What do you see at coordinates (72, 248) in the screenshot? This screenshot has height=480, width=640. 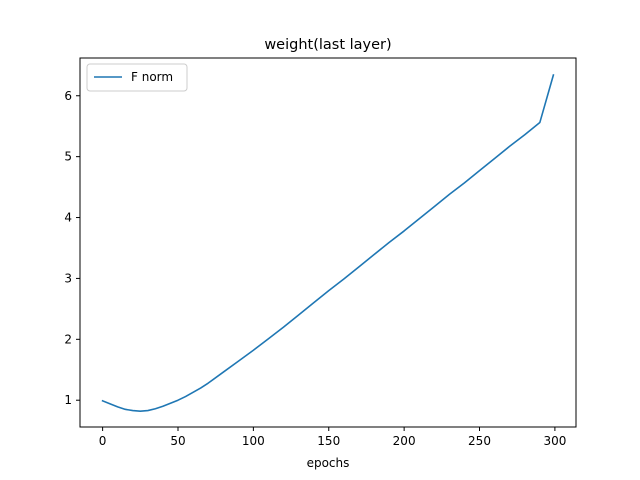 I see `y-axis-ticks: 1 2 3 4 5 6` at bounding box center [72, 248].